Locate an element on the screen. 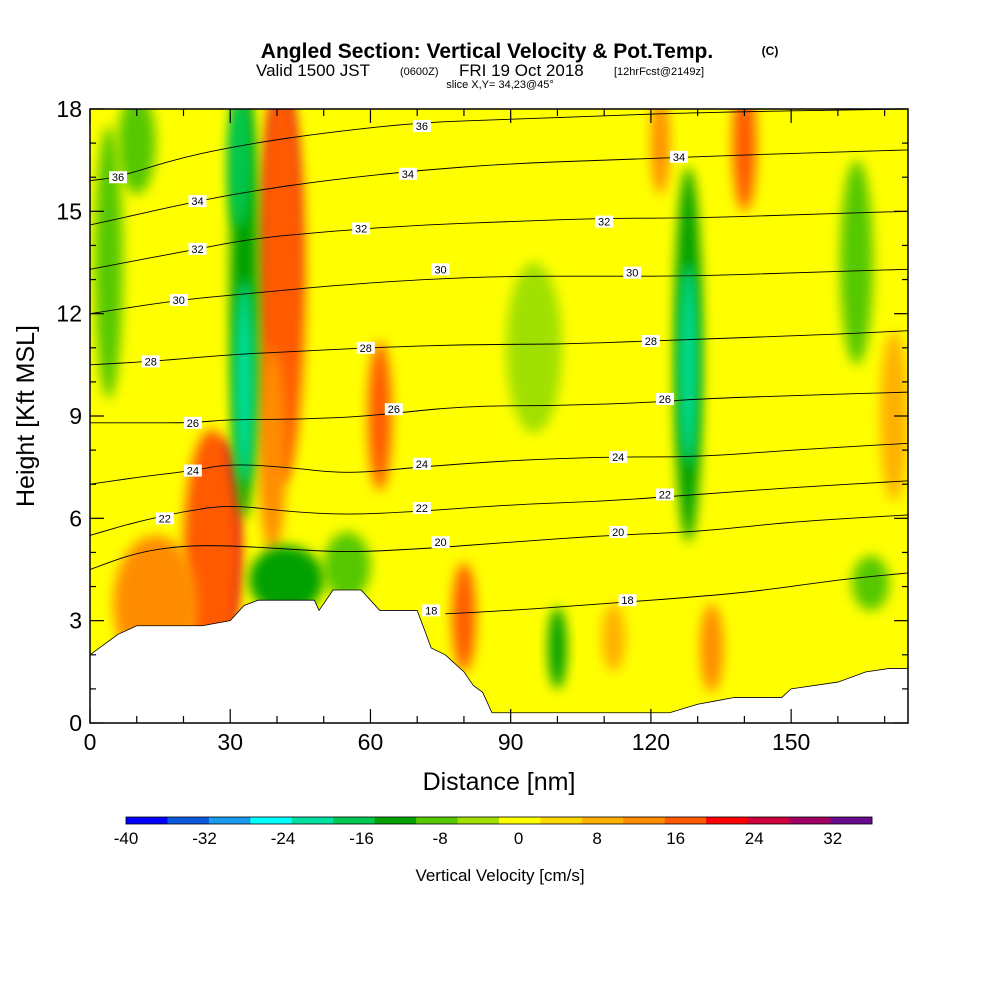  x-axis-label: Distance [nm] is located at coordinates (499, 782).